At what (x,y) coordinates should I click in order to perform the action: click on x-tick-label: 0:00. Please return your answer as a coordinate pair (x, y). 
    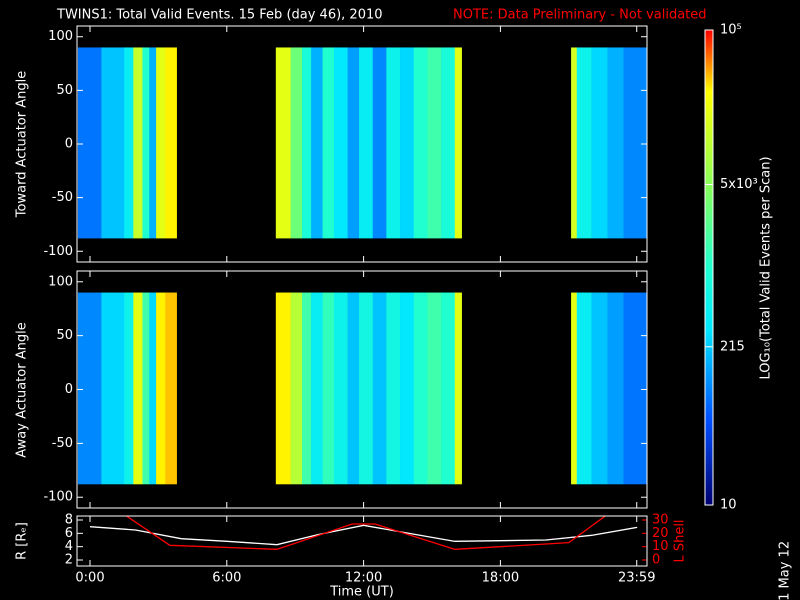
    Looking at the image, I should click on (89, 578).